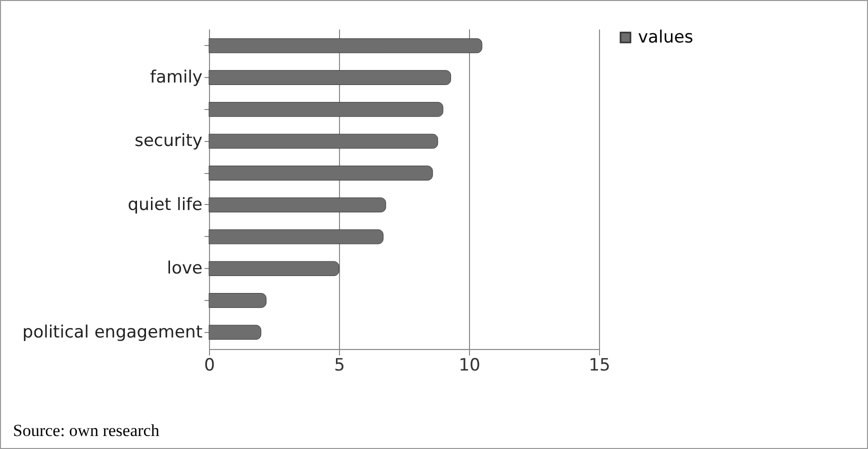 This screenshot has width=868, height=449. I want to click on y-tick-label: political engagement, so click(112, 332).